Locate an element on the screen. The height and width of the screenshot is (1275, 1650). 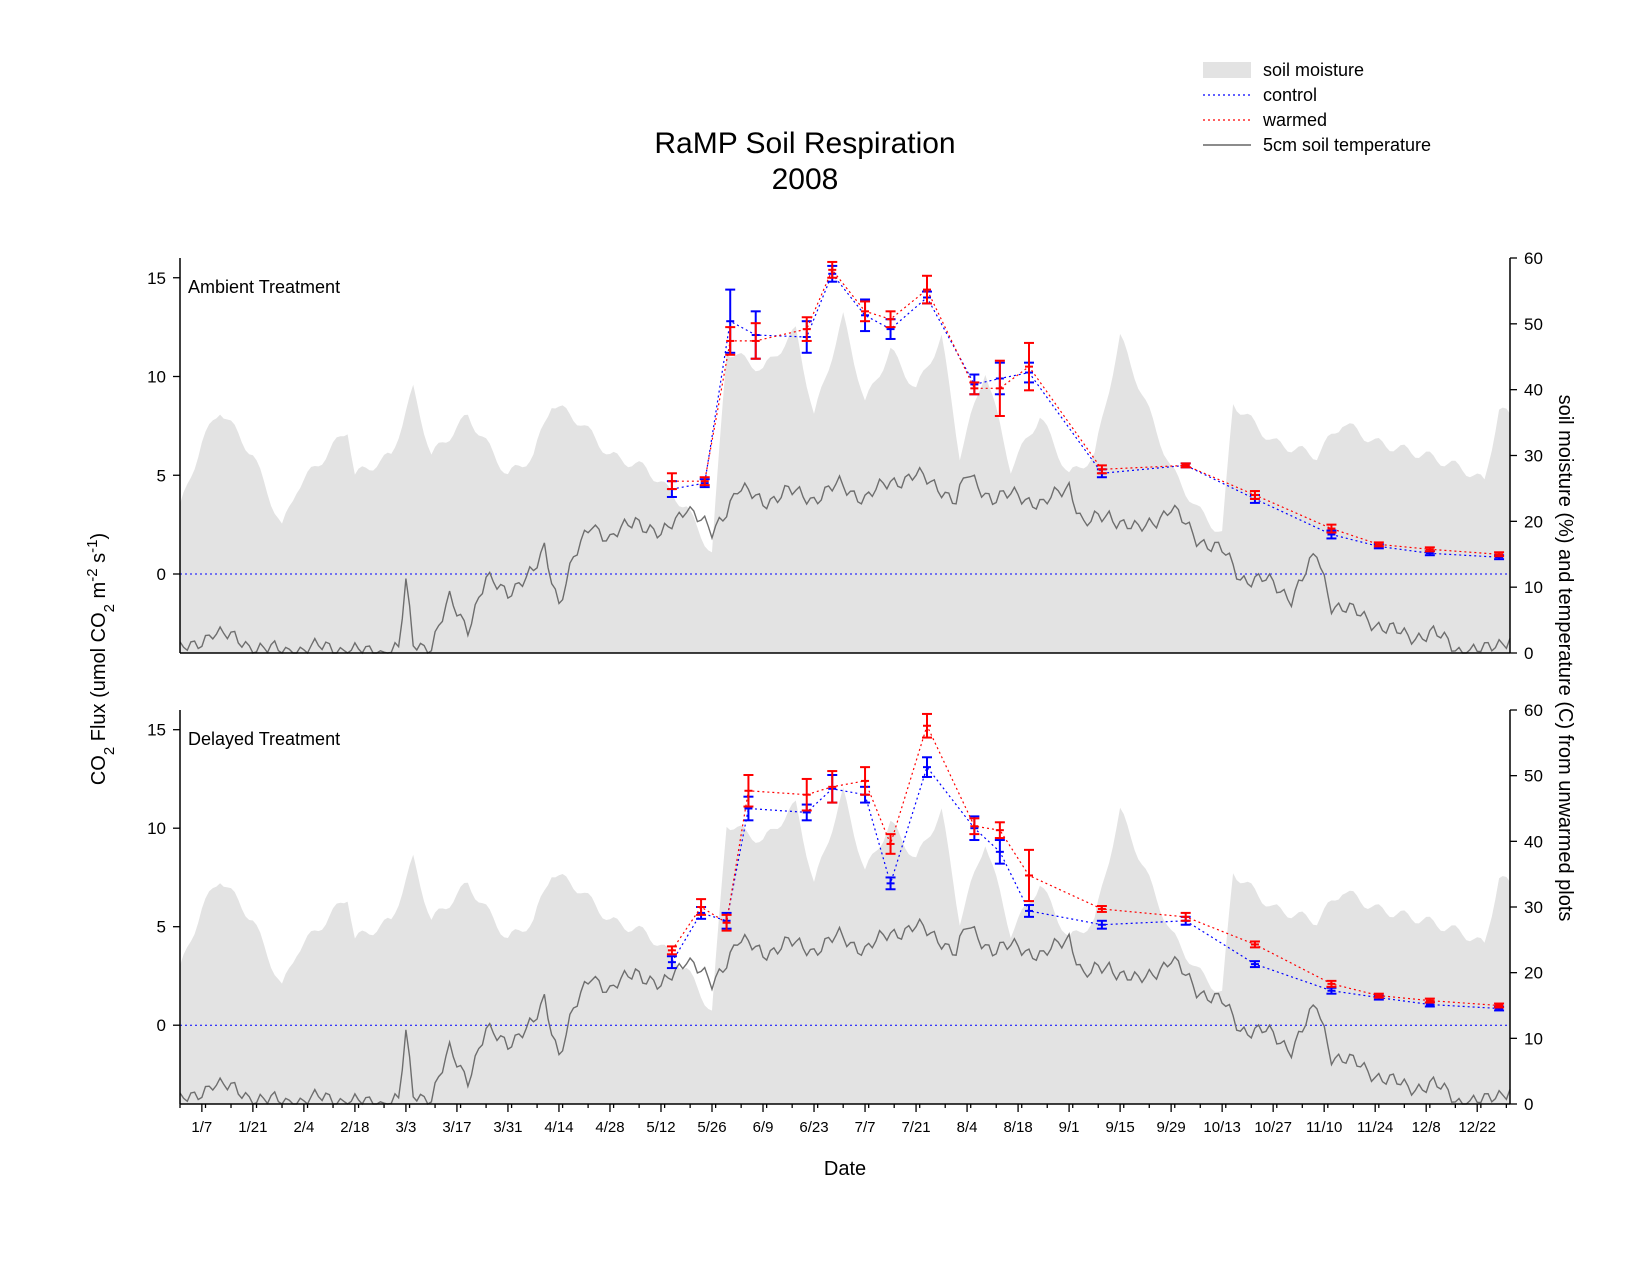
x-tick-label: 11/24 is located at coordinates (1375, 1127).